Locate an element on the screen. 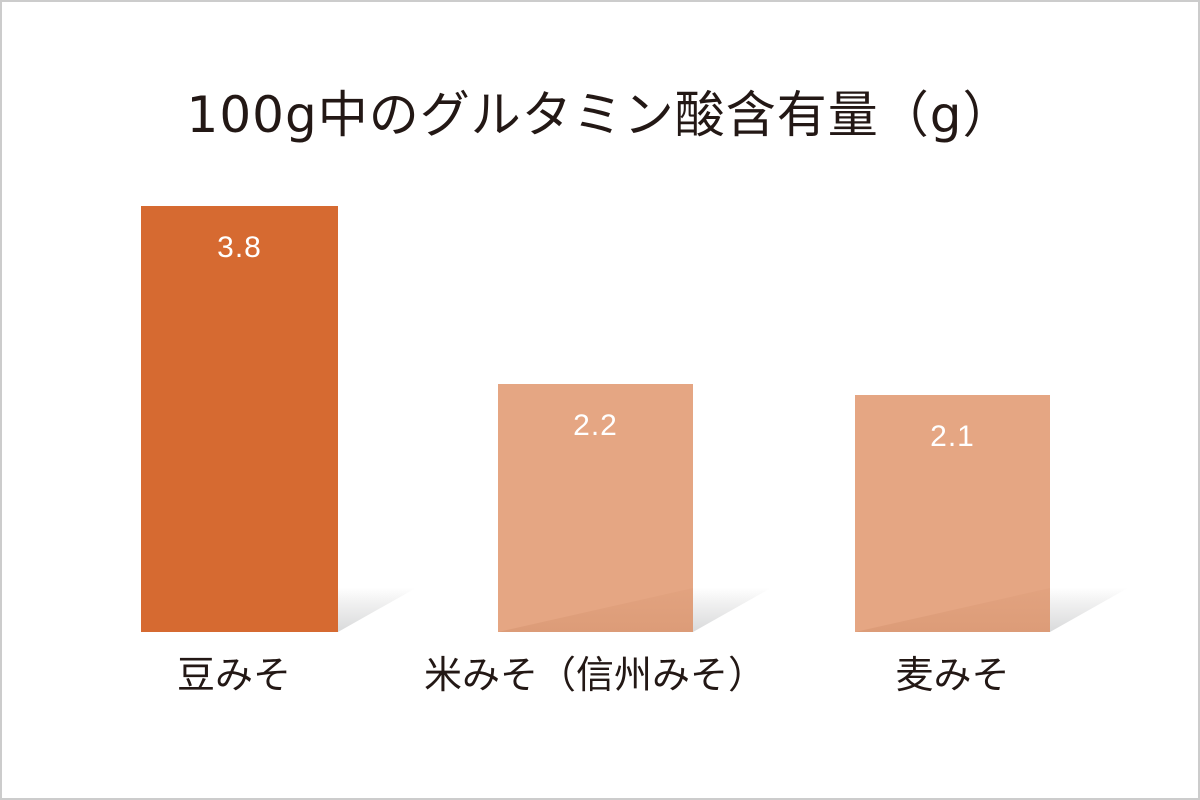 The image size is (1200, 800). category-label-mugi-miso: 麦みそ is located at coordinates (952, 675).